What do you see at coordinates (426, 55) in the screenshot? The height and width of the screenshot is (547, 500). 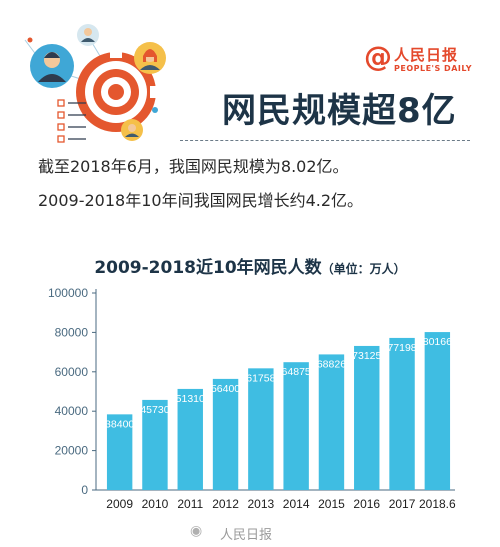 I see `brand-name: 人民日报` at bounding box center [426, 55].